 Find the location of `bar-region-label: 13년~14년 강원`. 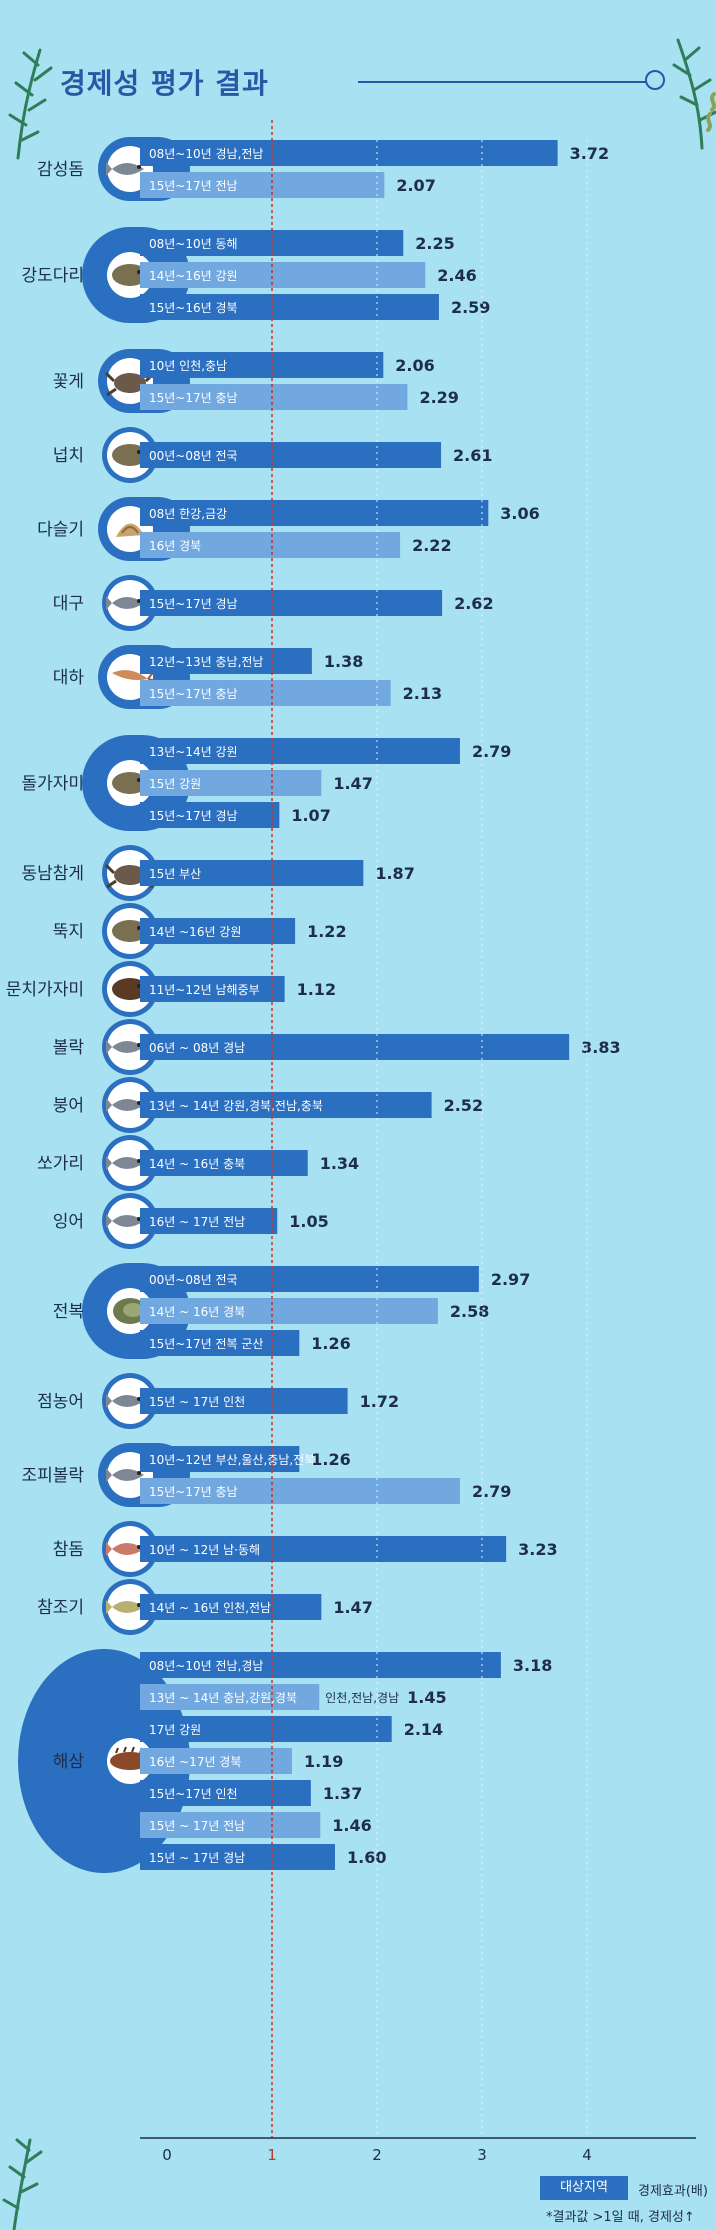

bar-region-label: 13년~14년 강원 is located at coordinates (193, 752).